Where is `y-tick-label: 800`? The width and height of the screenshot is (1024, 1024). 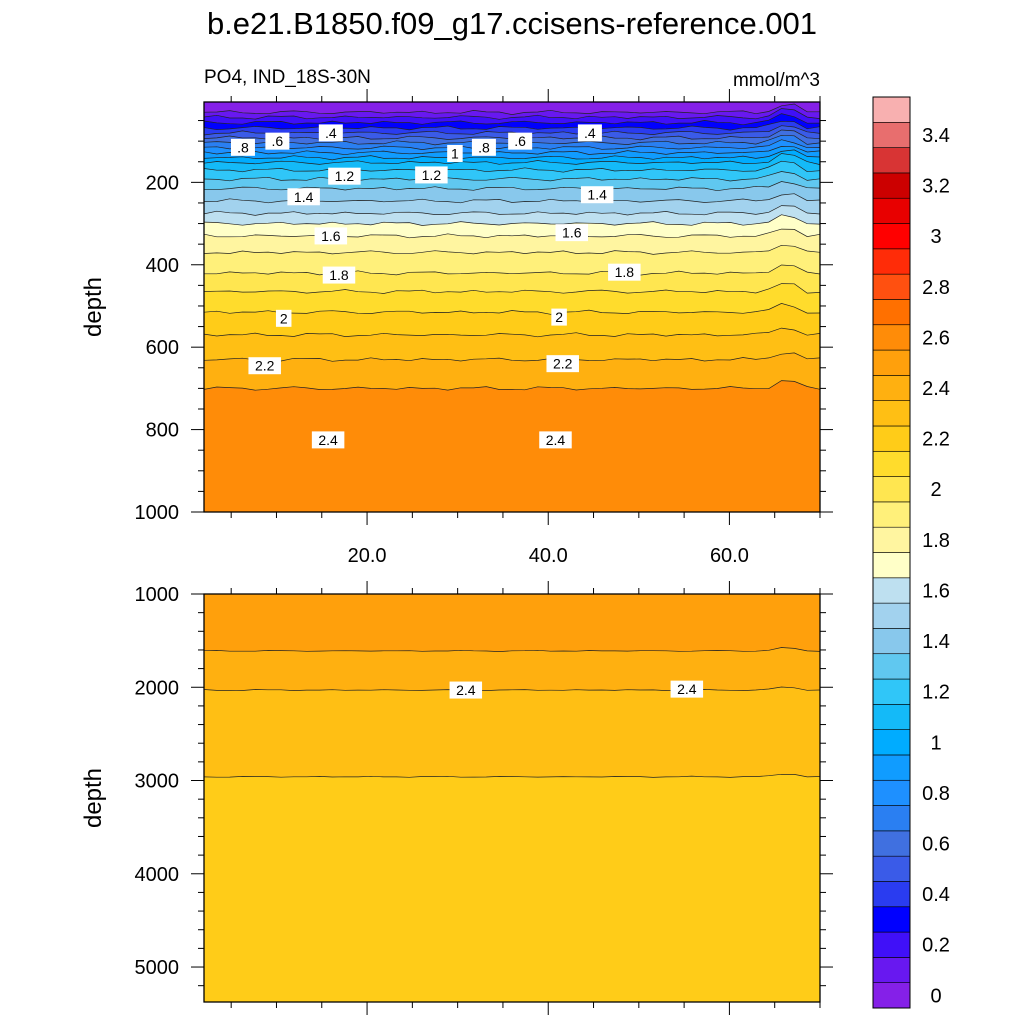 y-tick-label: 800 is located at coordinates (162, 431).